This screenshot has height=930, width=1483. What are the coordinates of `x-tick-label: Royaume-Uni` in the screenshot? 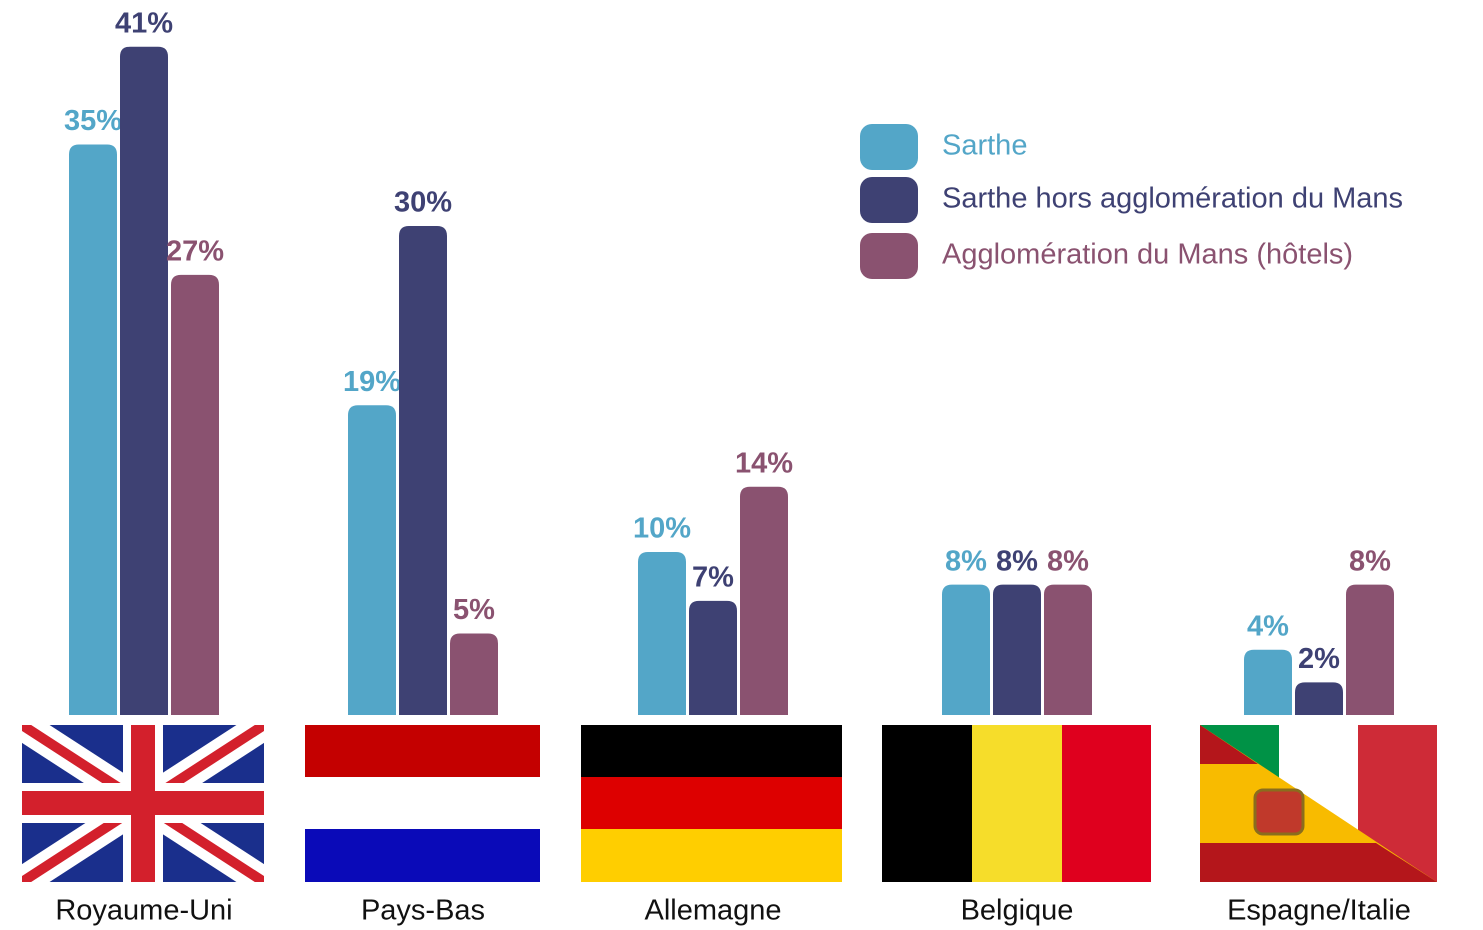 It's located at (143, 911).